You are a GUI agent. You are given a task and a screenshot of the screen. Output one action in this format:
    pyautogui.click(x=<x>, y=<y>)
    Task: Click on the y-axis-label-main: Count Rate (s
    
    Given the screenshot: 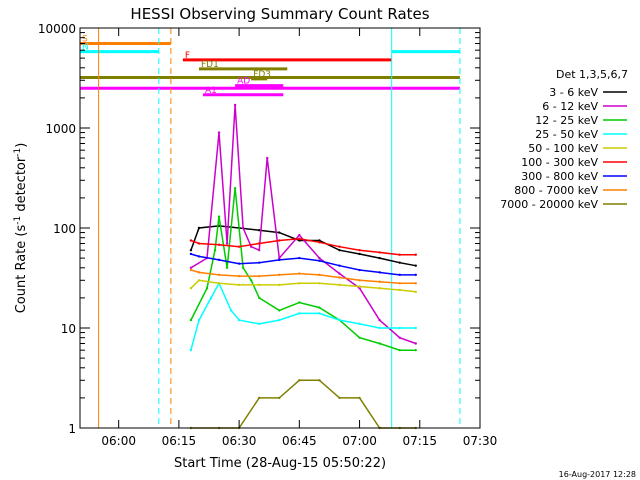 What is the action you would take?
    pyautogui.click(x=21, y=269)
    